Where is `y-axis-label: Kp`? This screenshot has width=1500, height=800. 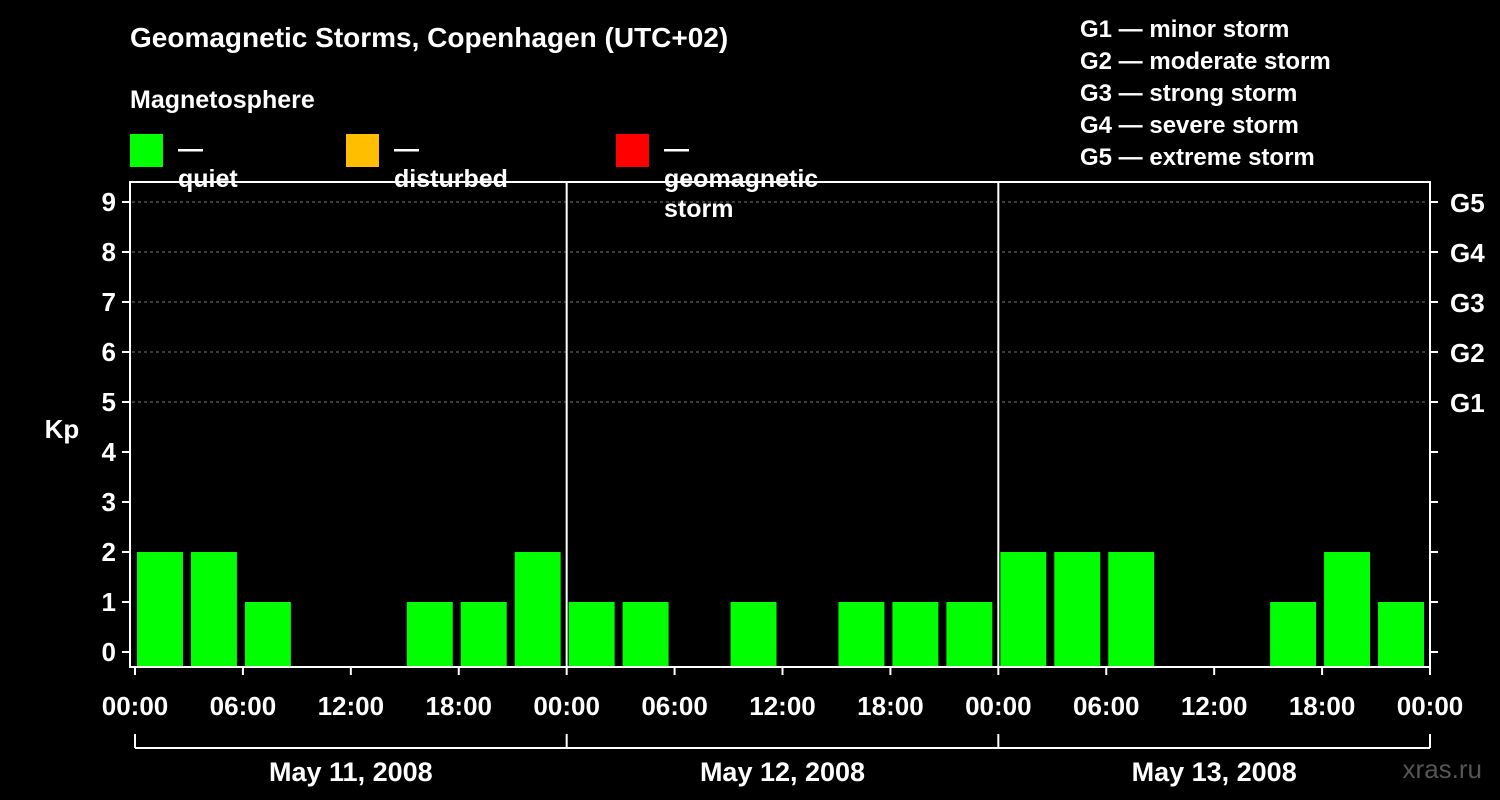
y-axis-label: Kp is located at coordinates (62, 429).